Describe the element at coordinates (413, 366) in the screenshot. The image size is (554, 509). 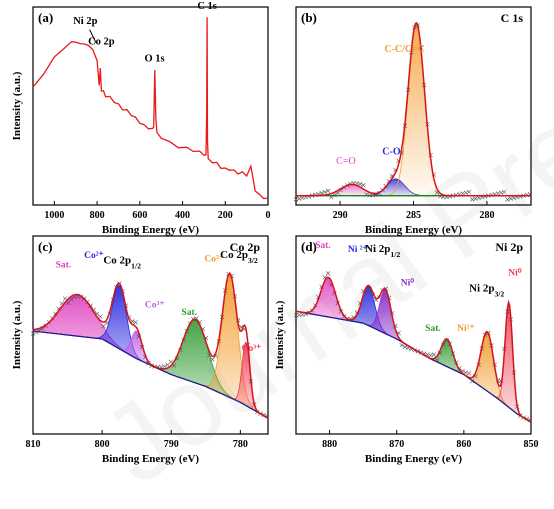
I see `baseline-line` at that location.